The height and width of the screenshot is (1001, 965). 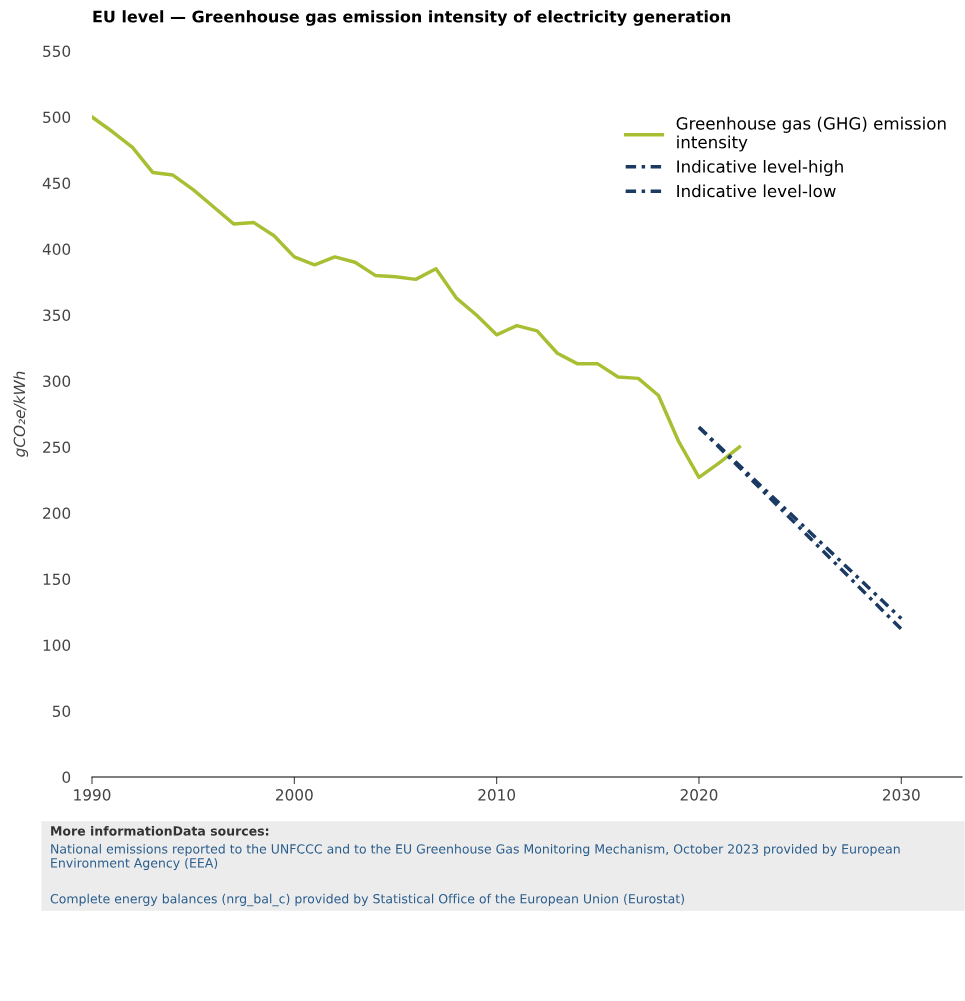 What do you see at coordinates (367, 900) in the screenshot?
I see `text: Complete energy balances (nrg_bal_c) provided by Statistical Office of the European Union (Eurostat)` at bounding box center [367, 900].